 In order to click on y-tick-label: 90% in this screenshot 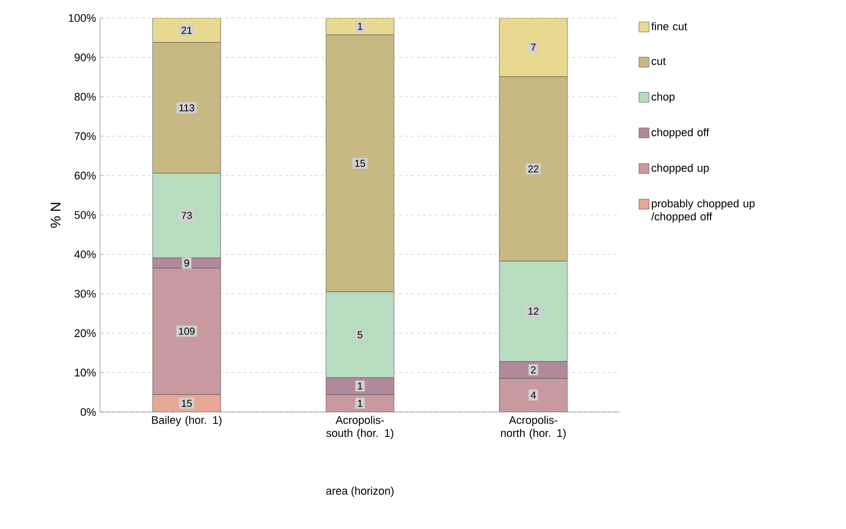, I will do `click(85, 57)`.